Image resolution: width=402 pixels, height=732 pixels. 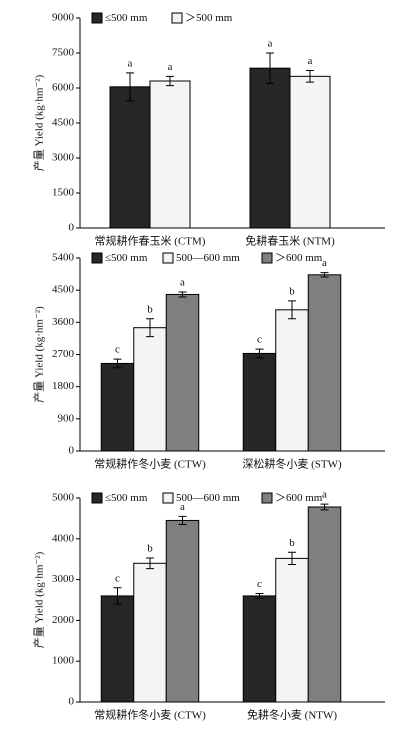 I want to click on x-tick-label: 深松耕冬小麦 (STW), so click(x=292, y=464).